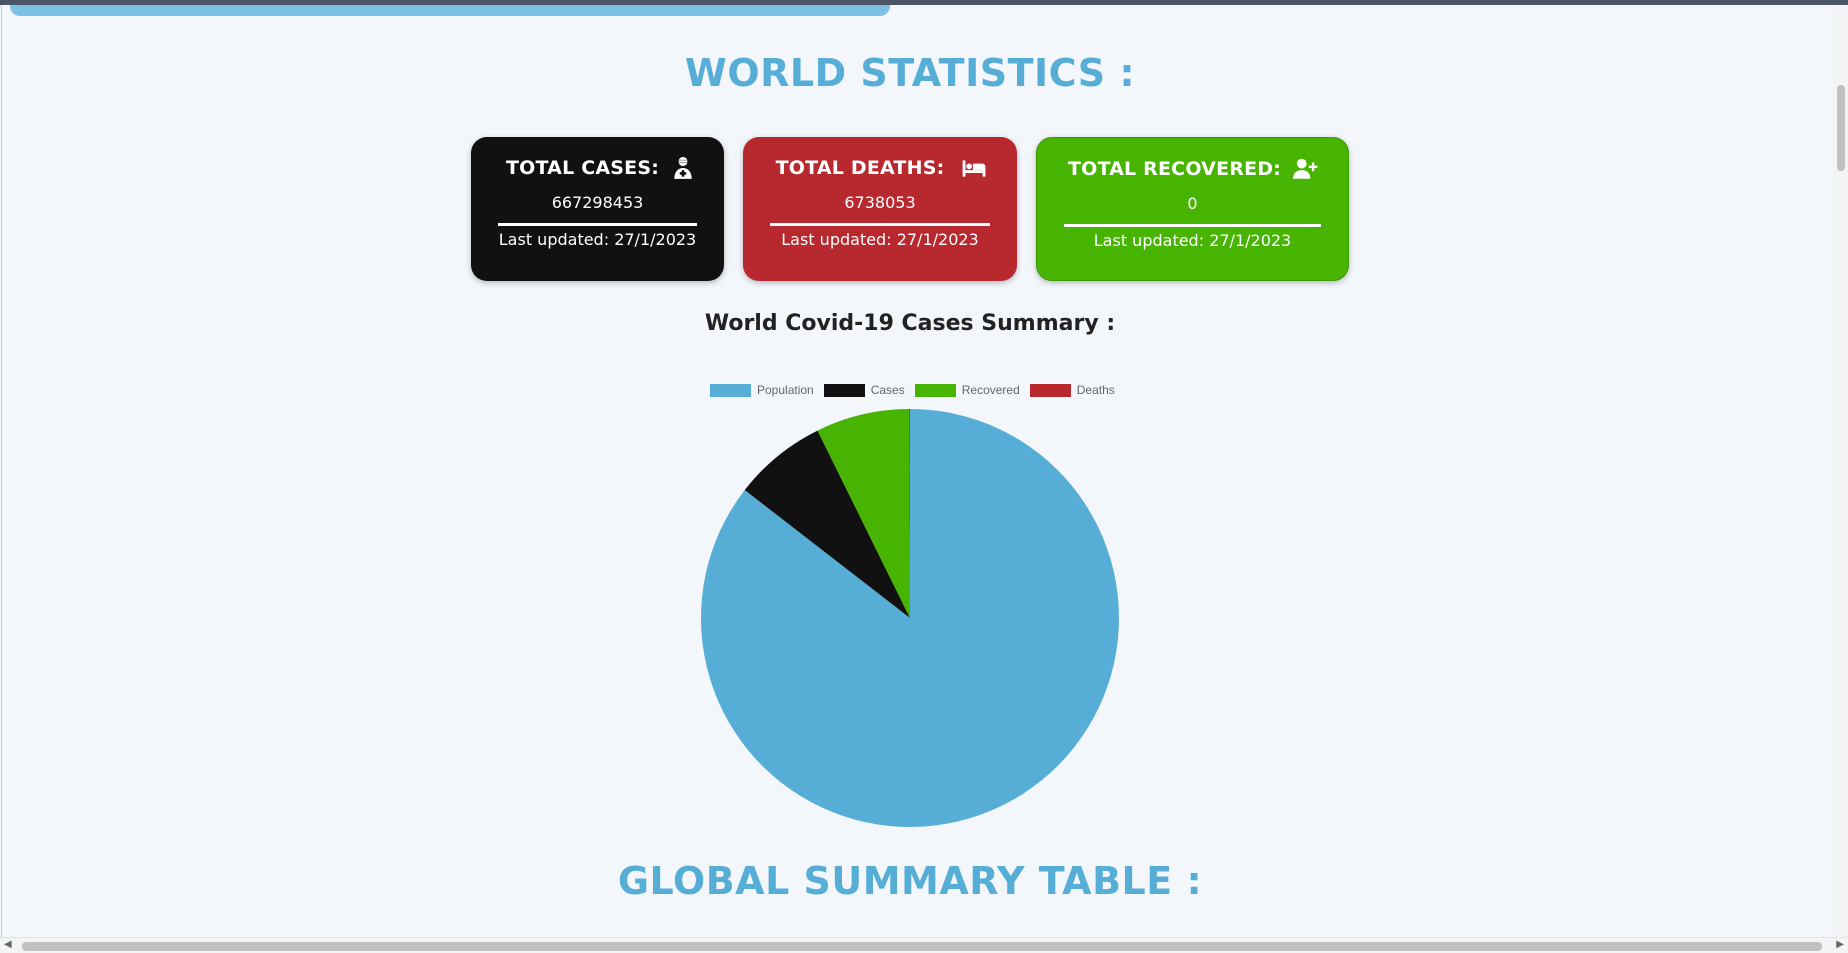 This screenshot has height=953, width=1848. I want to click on horizontal-scrollbar: ◀ ▶, so click(924, 945).